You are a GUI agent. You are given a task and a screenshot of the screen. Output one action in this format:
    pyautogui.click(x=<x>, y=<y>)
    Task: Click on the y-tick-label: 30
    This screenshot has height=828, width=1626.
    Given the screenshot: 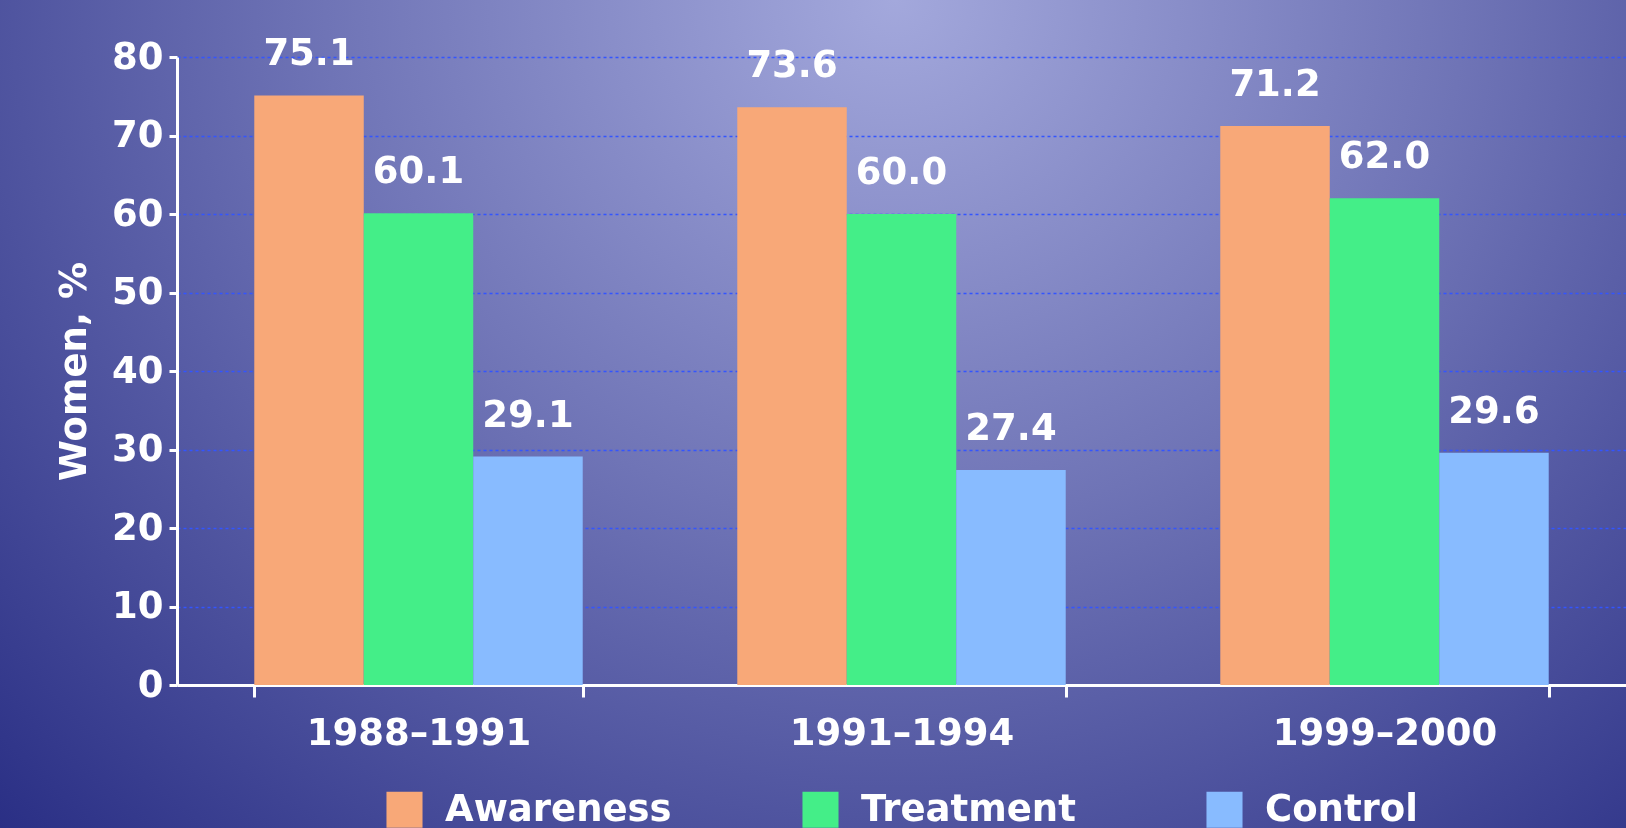 What is the action you would take?
    pyautogui.click(x=138, y=448)
    